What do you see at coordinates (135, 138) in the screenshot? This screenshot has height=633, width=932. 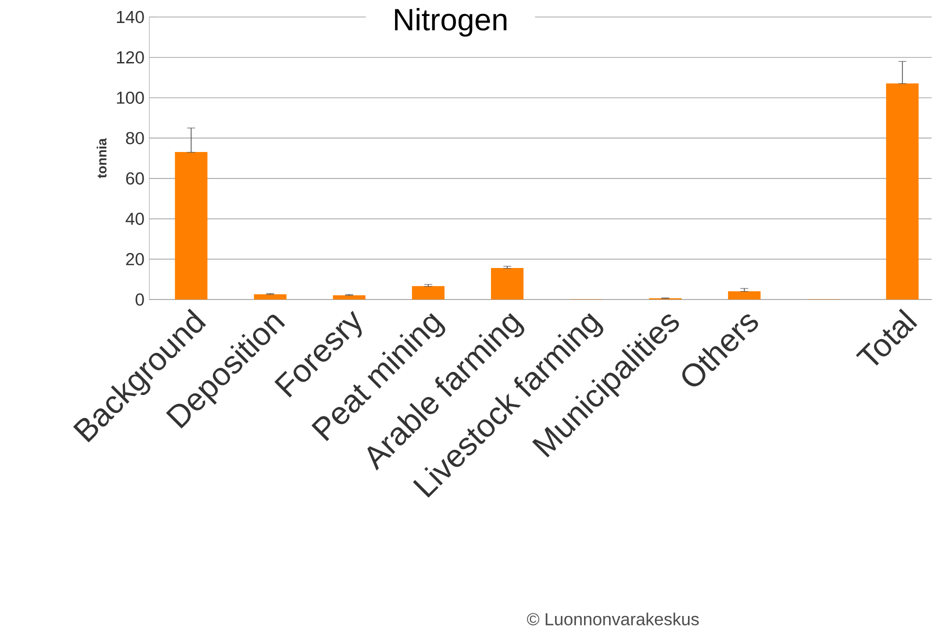 I see `y-tick-label: 80` at bounding box center [135, 138].